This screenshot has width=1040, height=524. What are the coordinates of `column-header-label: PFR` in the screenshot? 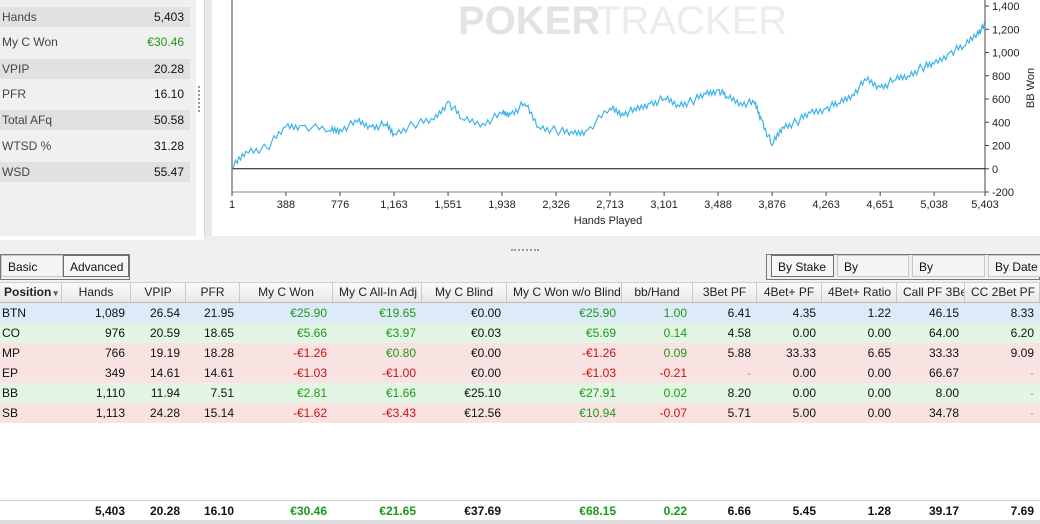 It's located at (212, 292).